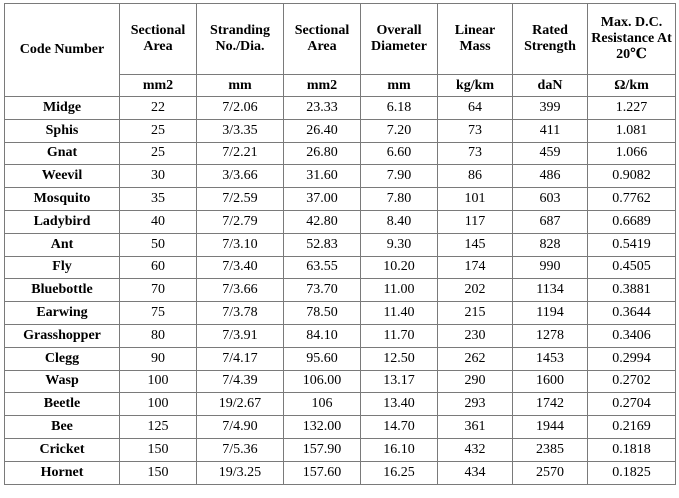 The width and height of the screenshot is (679, 498). What do you see at coordinates (240, 267) in the screenshot?
I see `stranding-cell: 7/3.40` at bounding box center [240, 267].